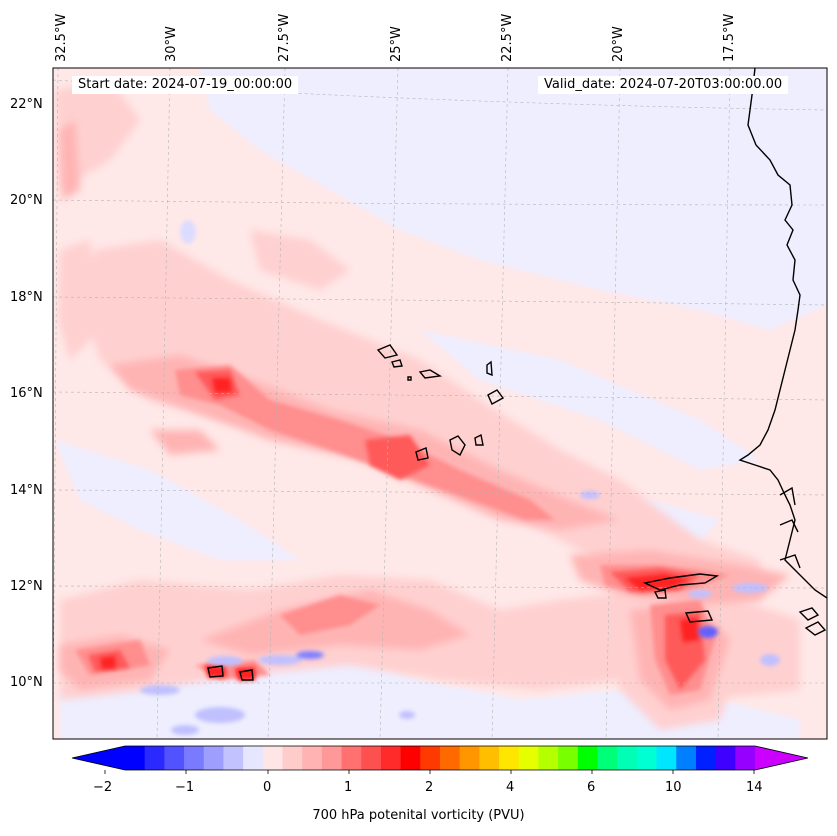 The width and height of the screenshot is (837, 836). Describe the element at coordinates (781, 758) in the screenshot. I see `colorbar-extend-max` at that location.